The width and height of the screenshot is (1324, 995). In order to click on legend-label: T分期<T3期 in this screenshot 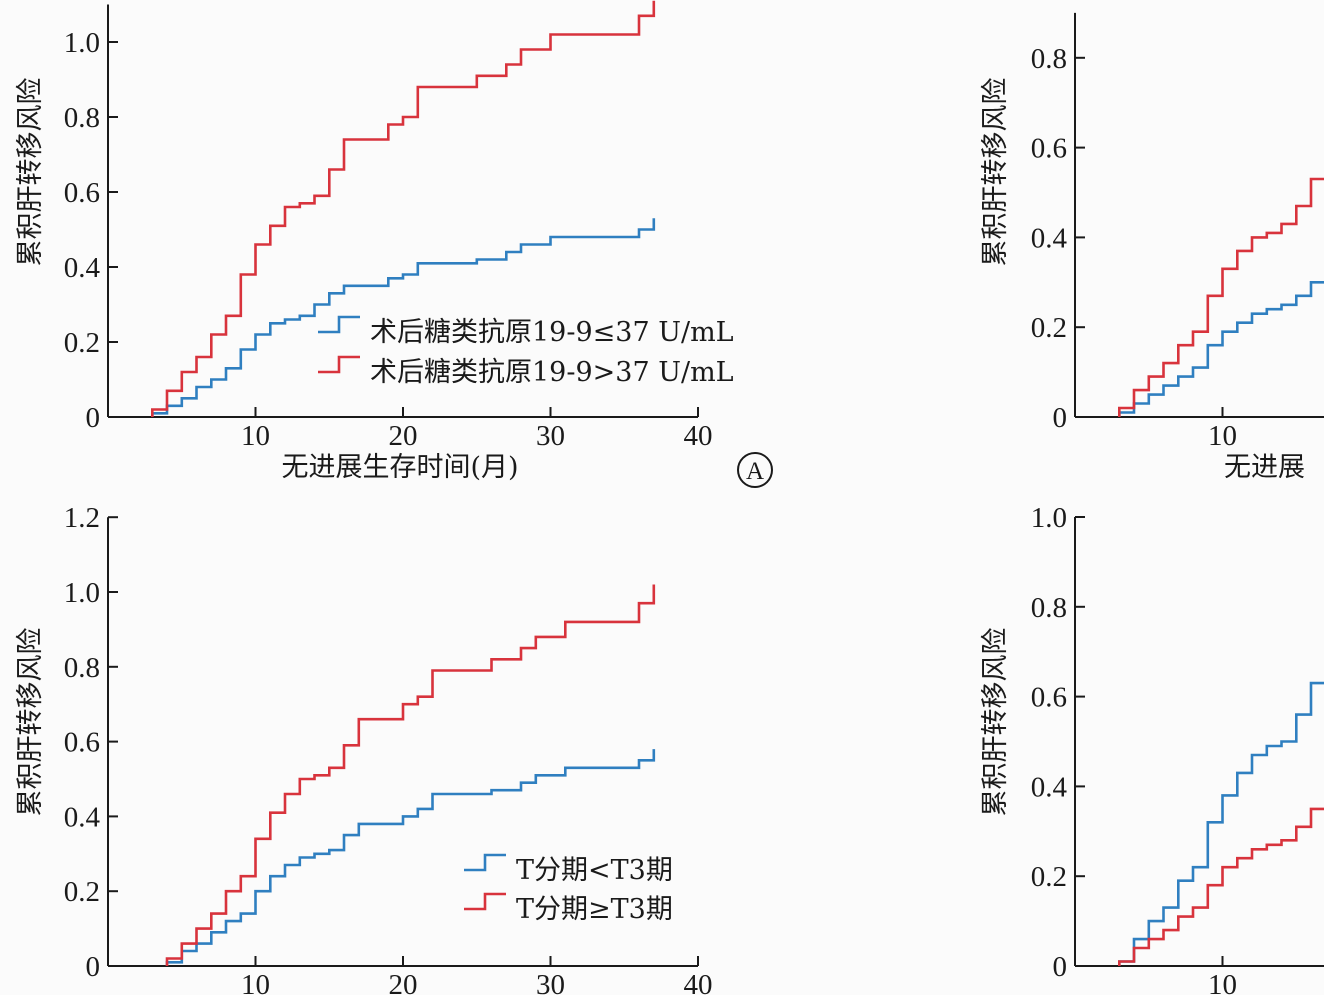, I will do `click(594, 870)`.